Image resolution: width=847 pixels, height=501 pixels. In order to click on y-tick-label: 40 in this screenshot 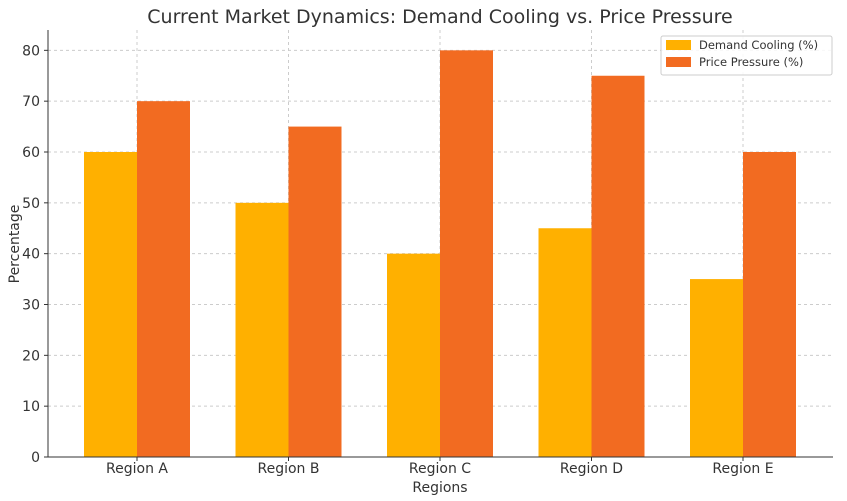, I will do `click(31, 255)`.